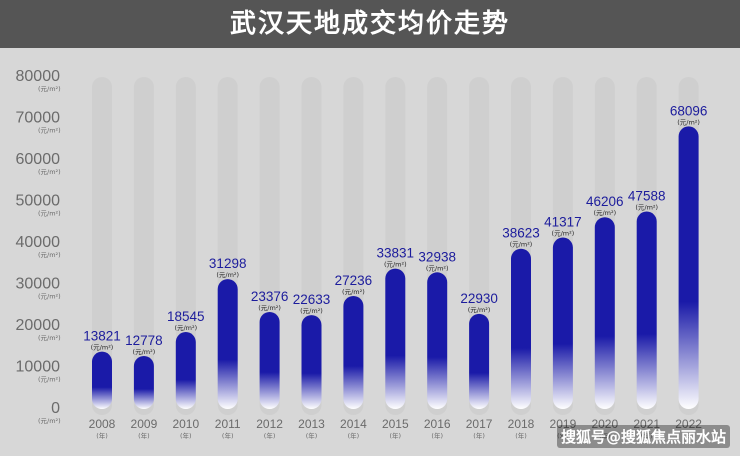 This screenshot has height=456, width=740. I want to click on y-tick-label: 10000, so click(38, 367).